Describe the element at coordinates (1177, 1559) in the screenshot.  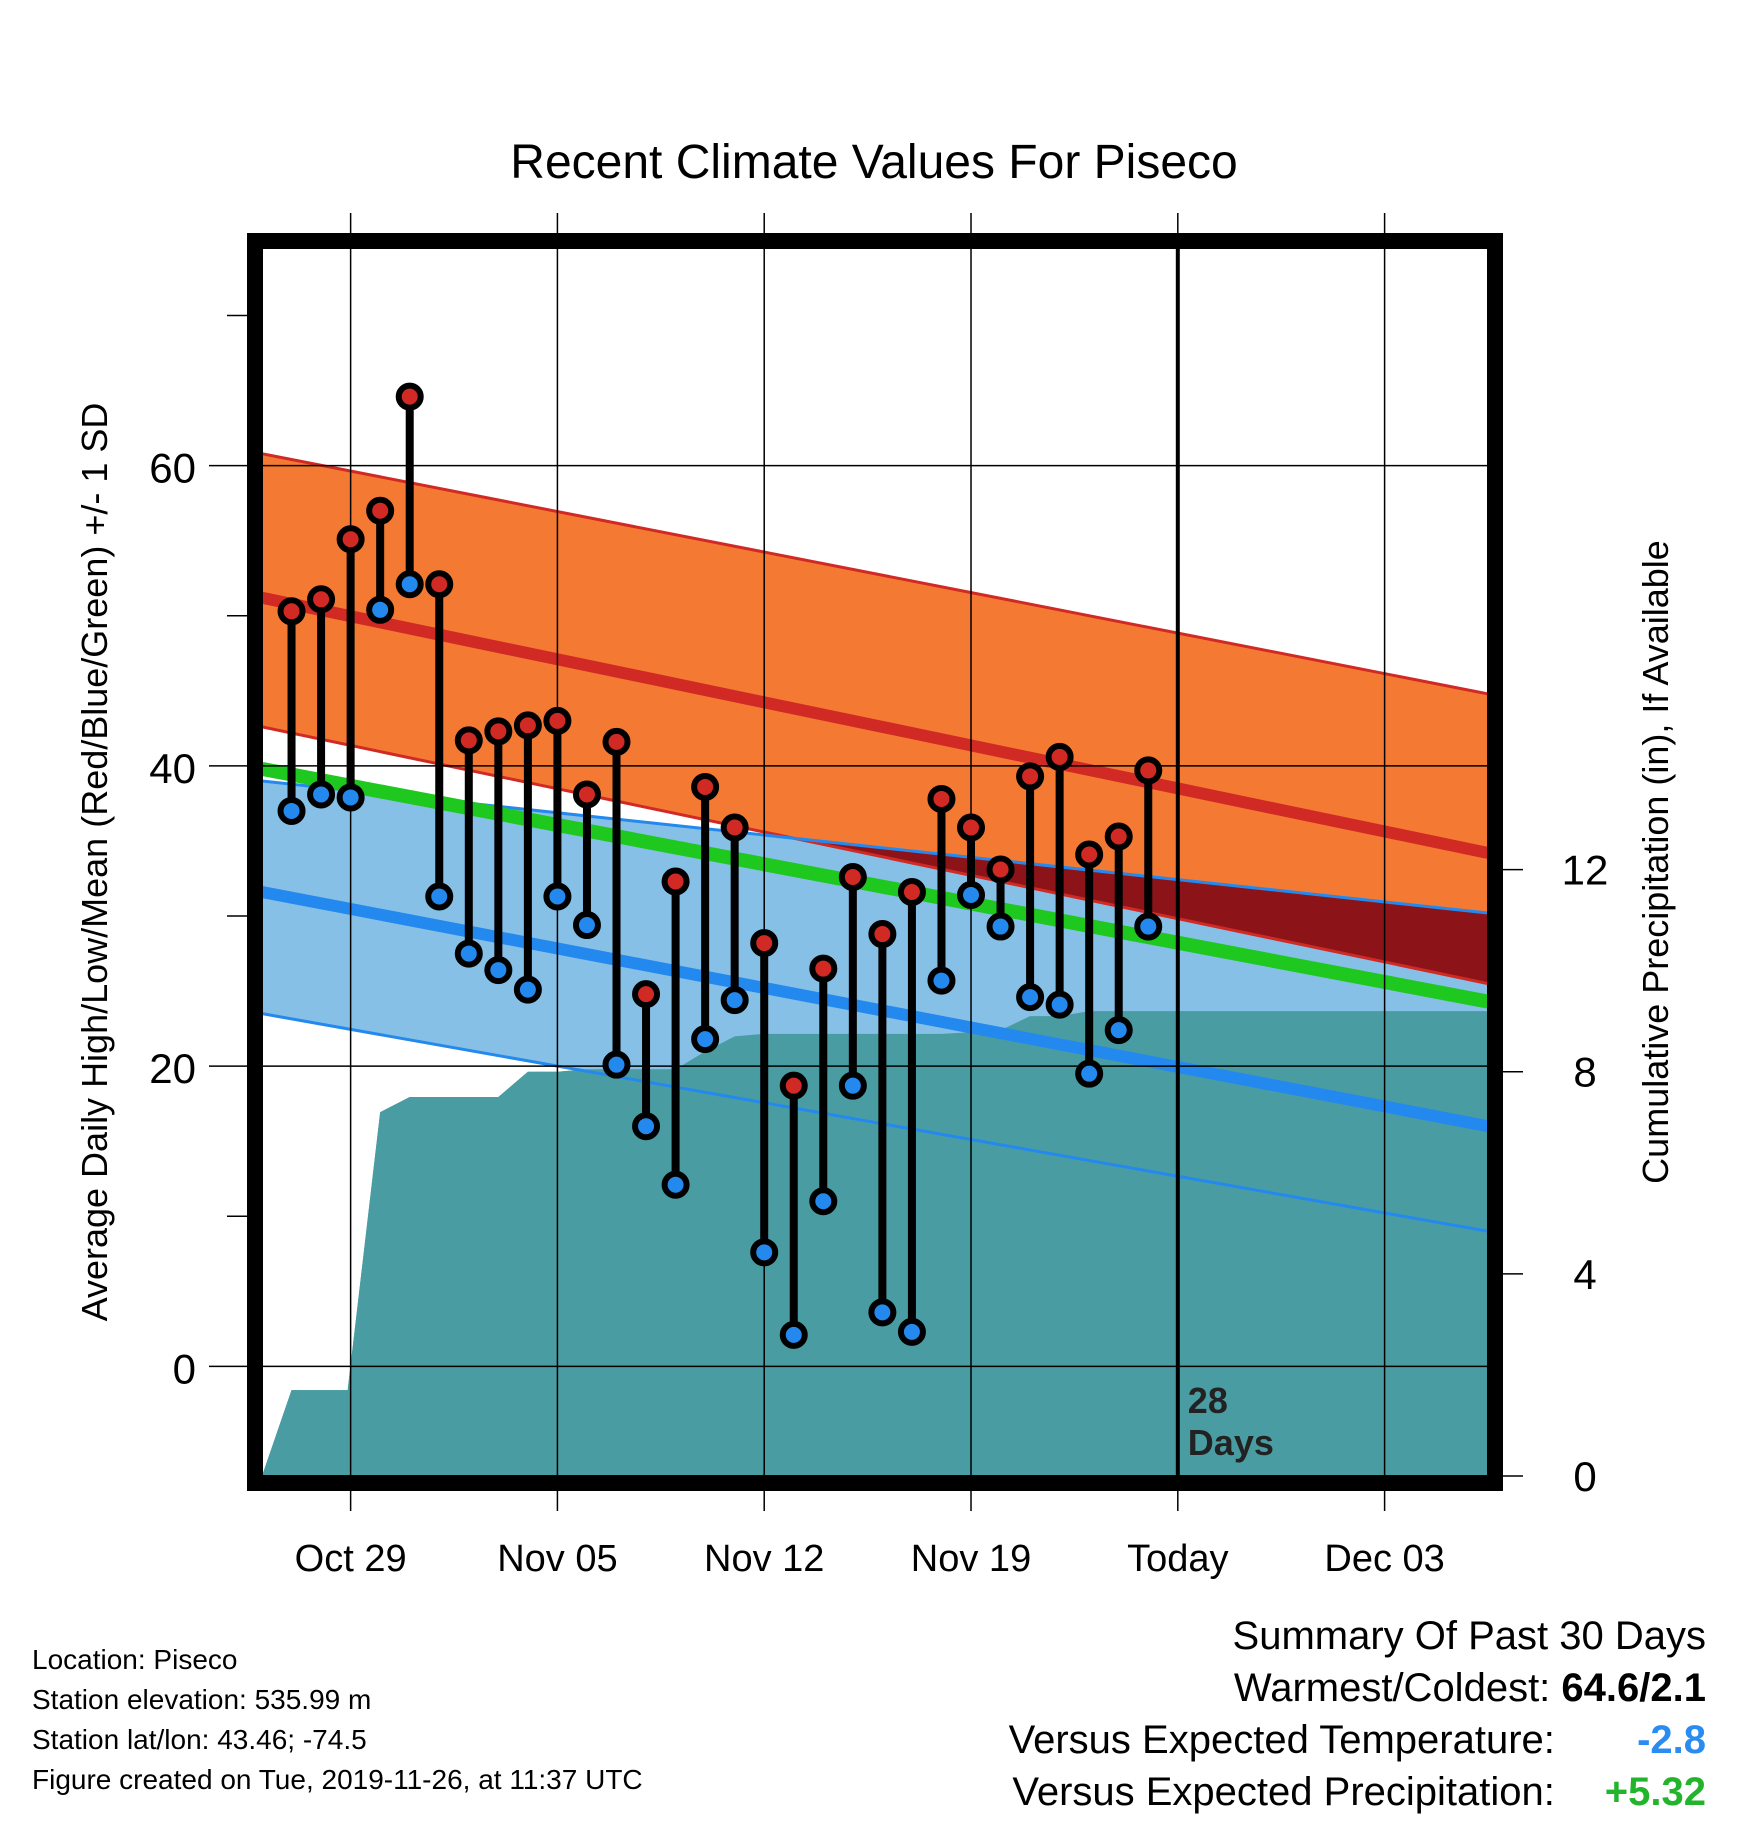
I see `x-tick-label: Today` at that location.